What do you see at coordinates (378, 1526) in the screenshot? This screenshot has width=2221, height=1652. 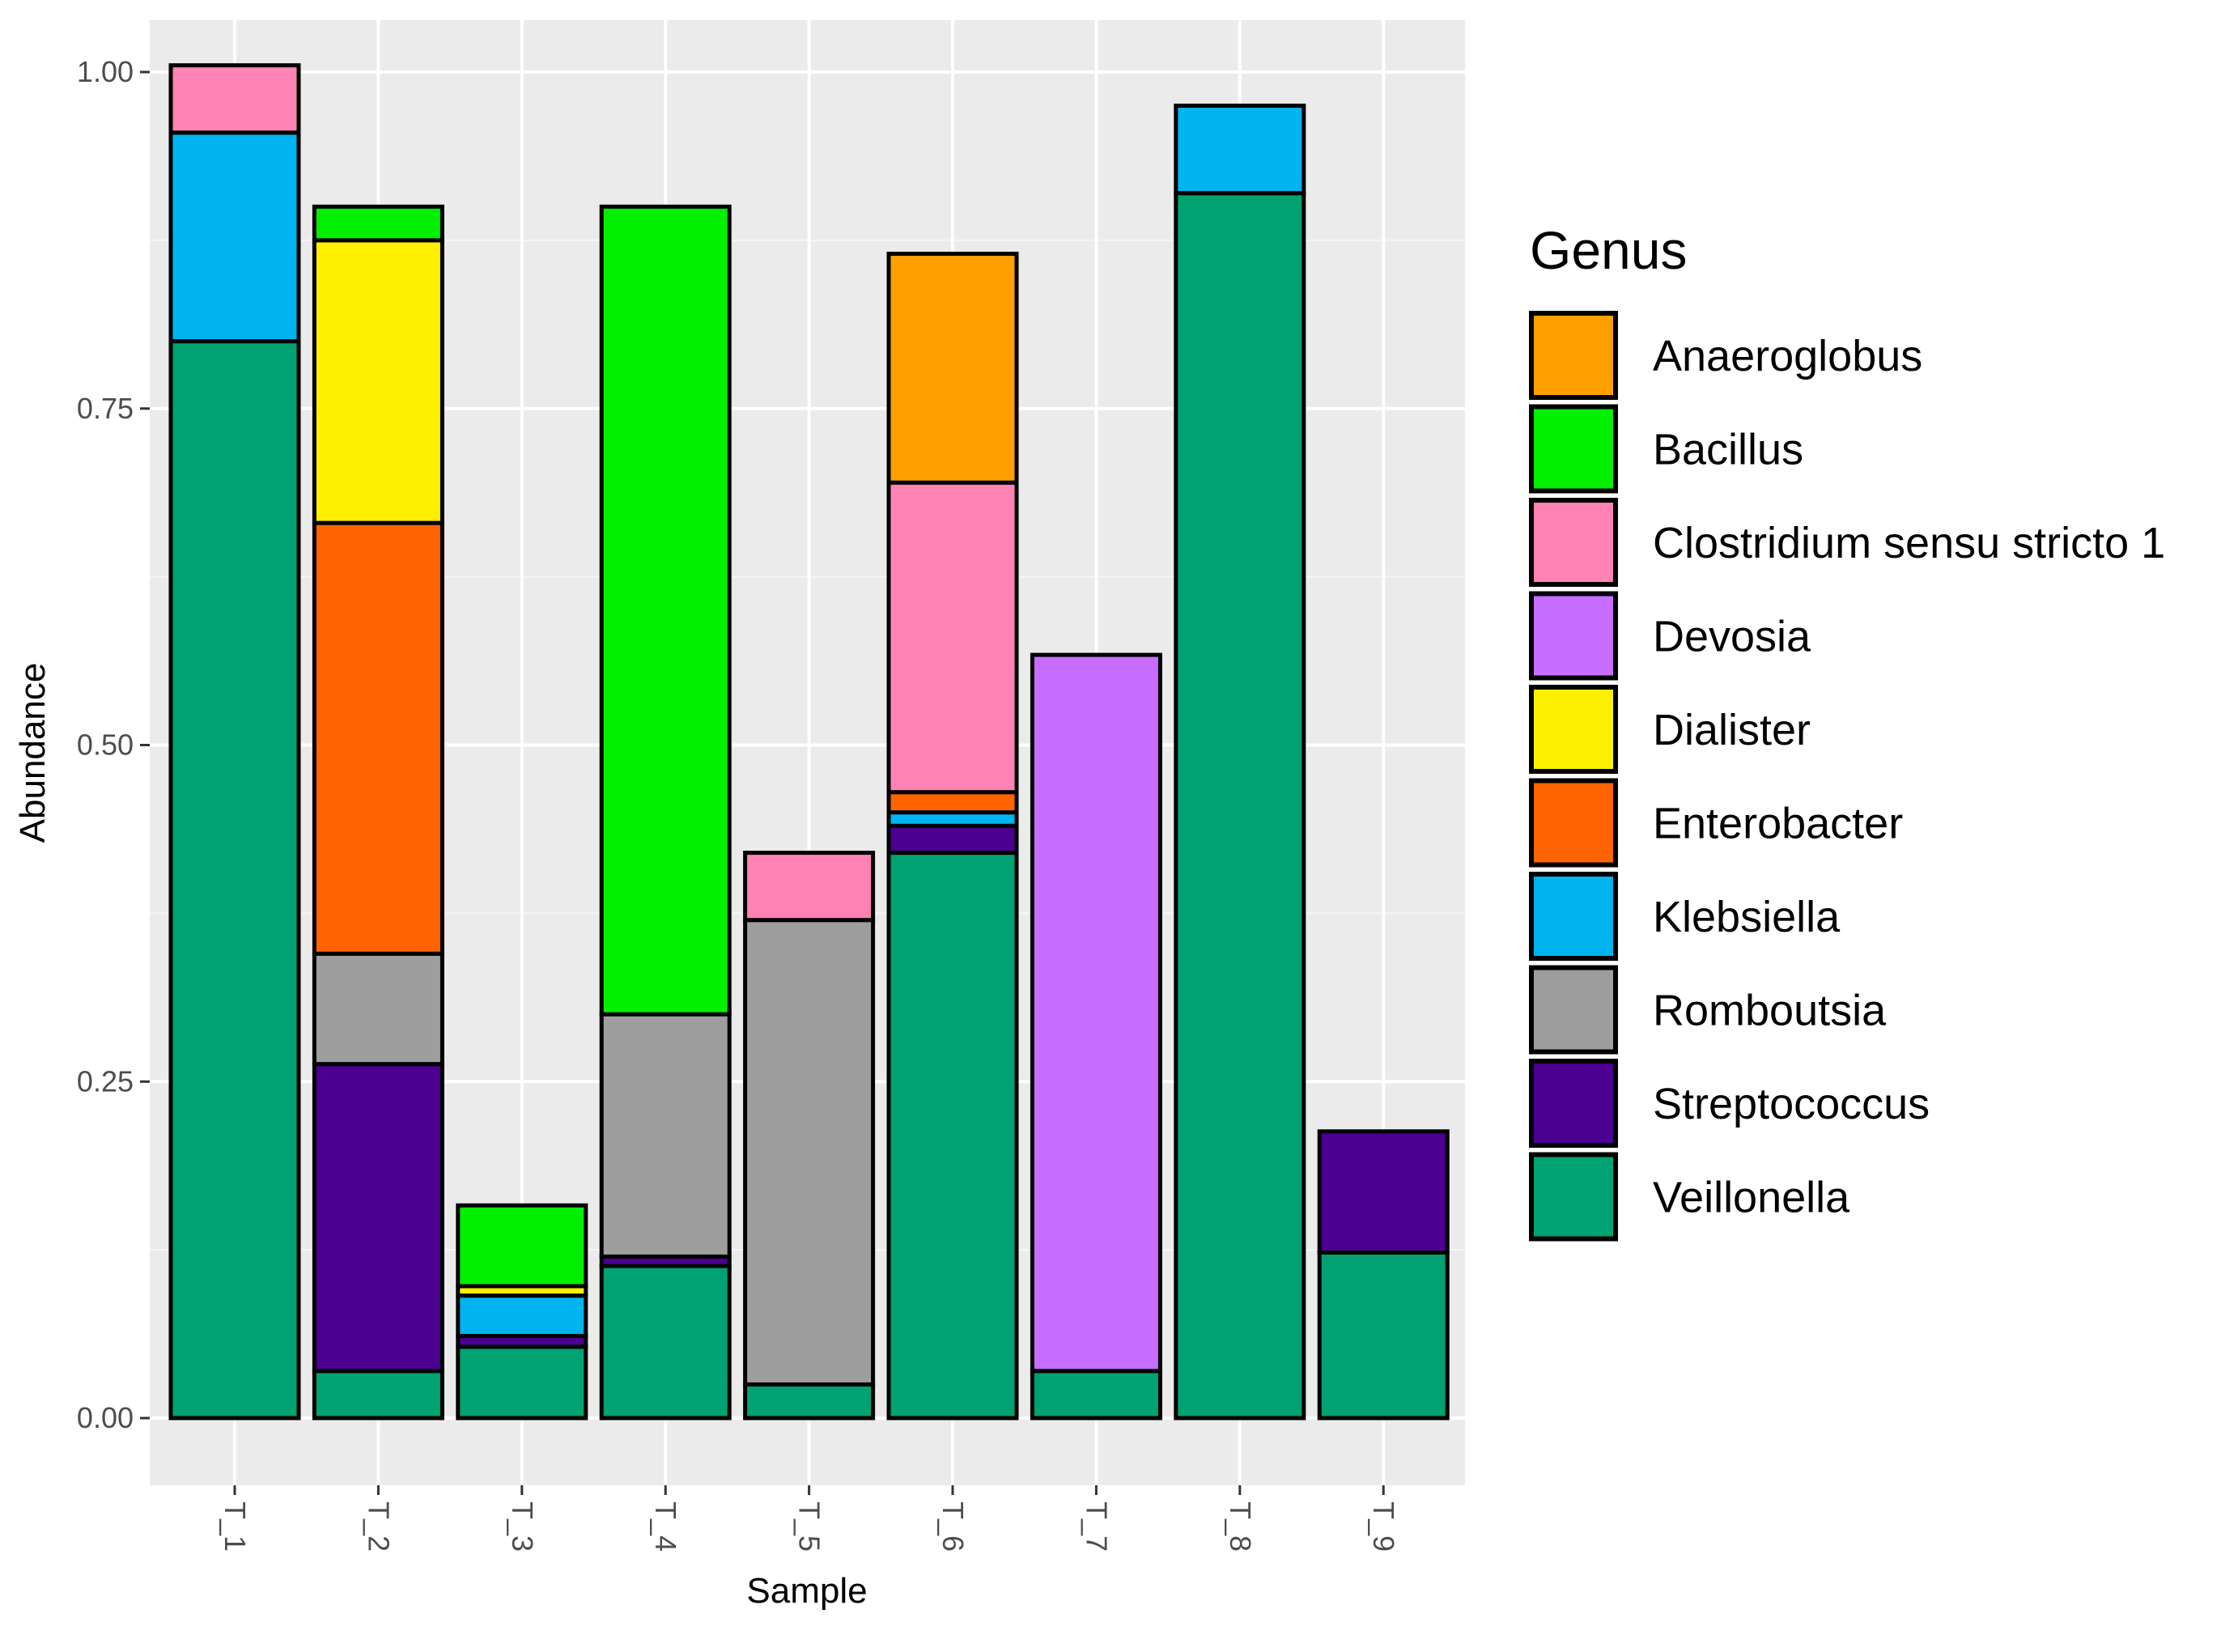 I see `x-tick-label: T_2` at bounding box center [378, 1526].